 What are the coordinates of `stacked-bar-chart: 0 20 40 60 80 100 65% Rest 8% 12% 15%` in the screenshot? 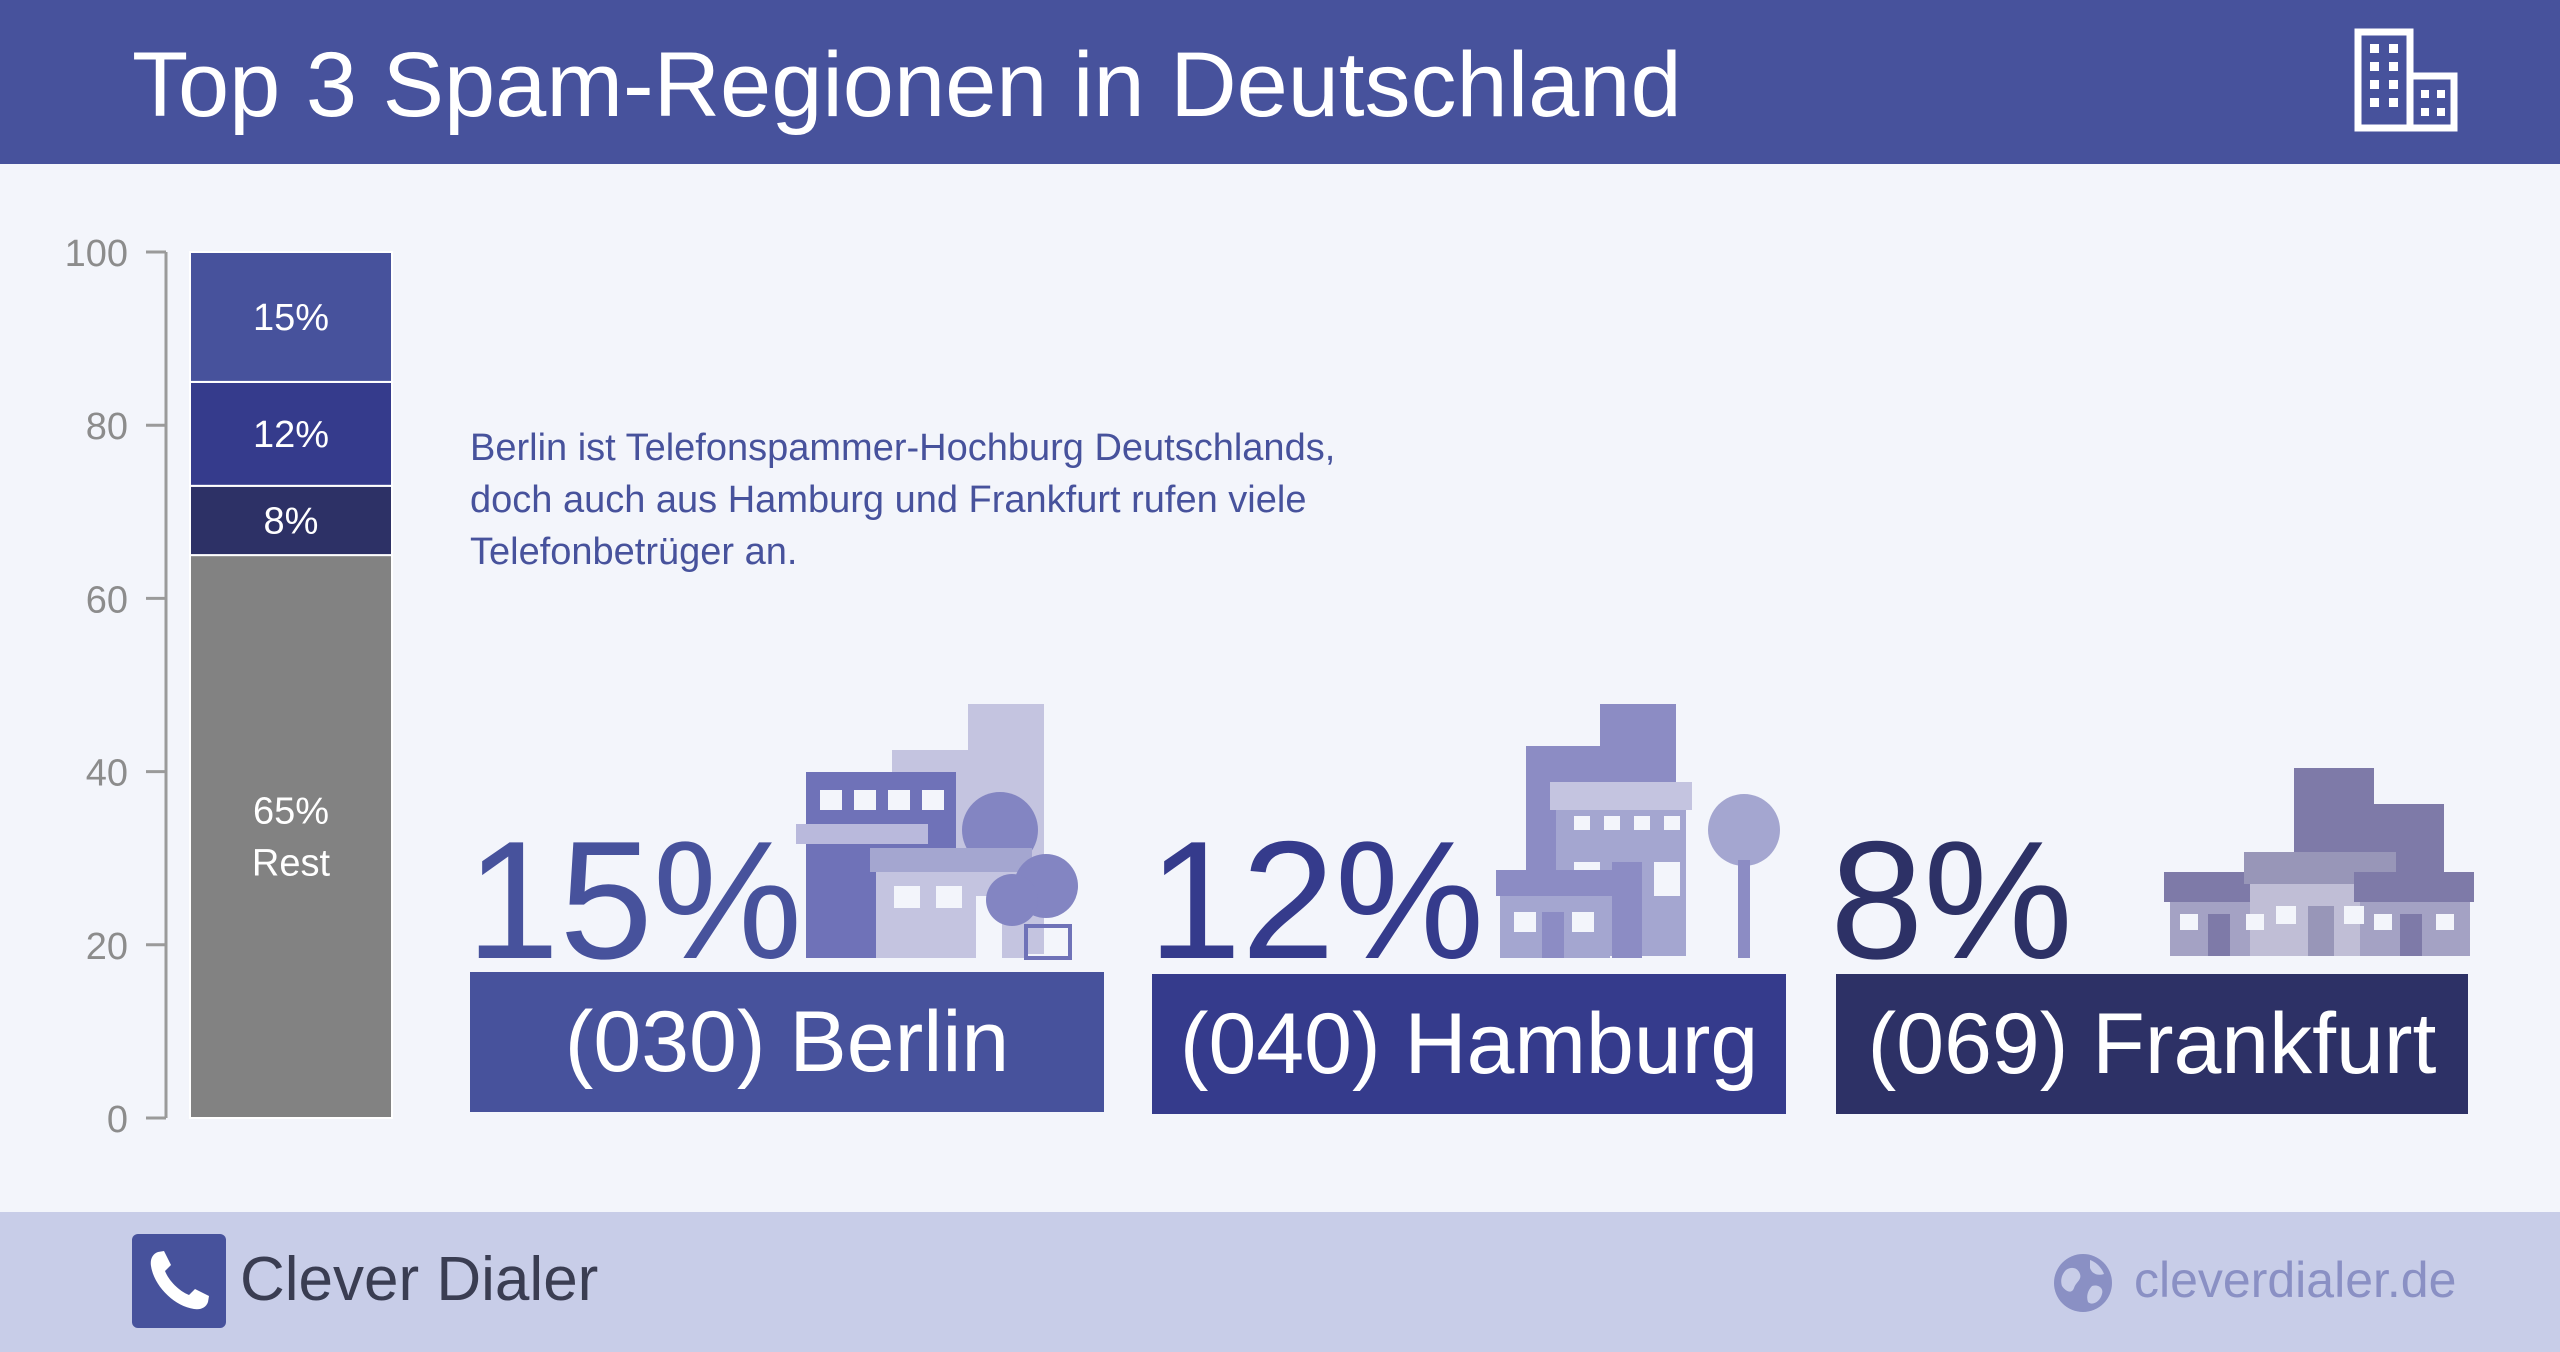 It's located at (229, 687).